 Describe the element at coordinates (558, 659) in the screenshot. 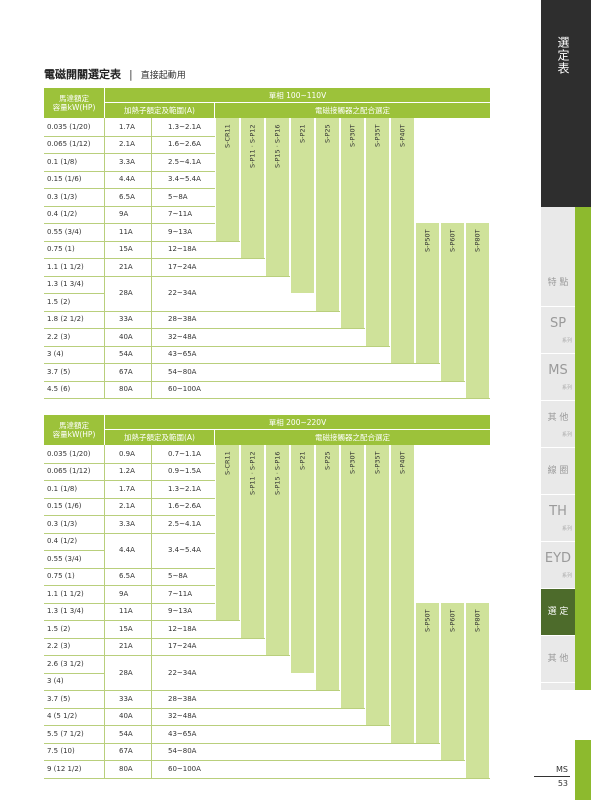

I see `sidebar-tab: 其 他` at that location.